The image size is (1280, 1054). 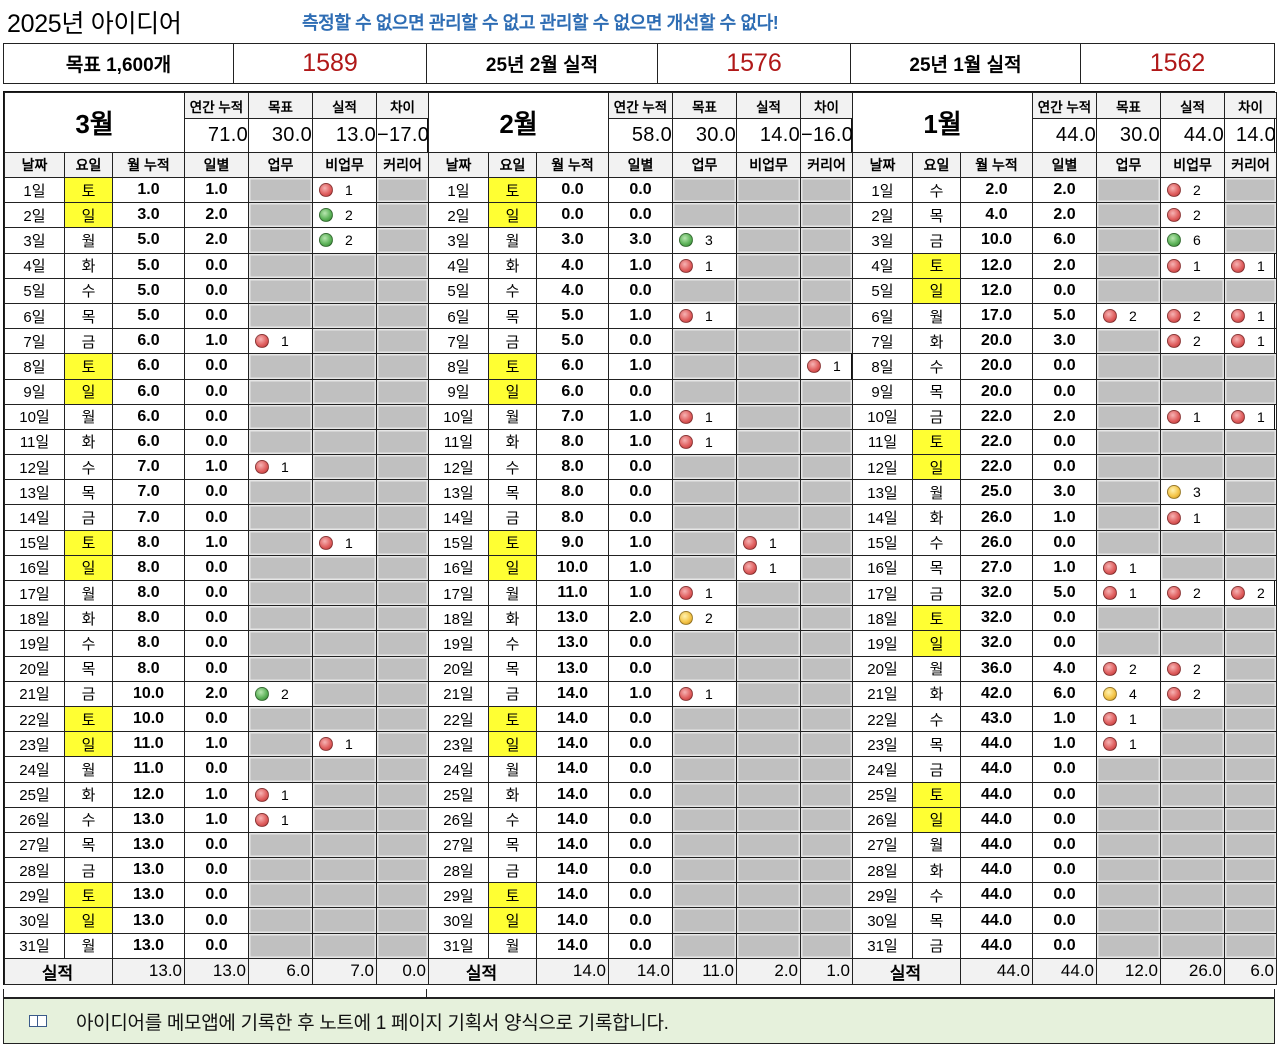 What do you see at coordinates (572, 416) in the screenshot?
I see `month-cumulative-cell: 7.0` at bounding box center [572, 416].